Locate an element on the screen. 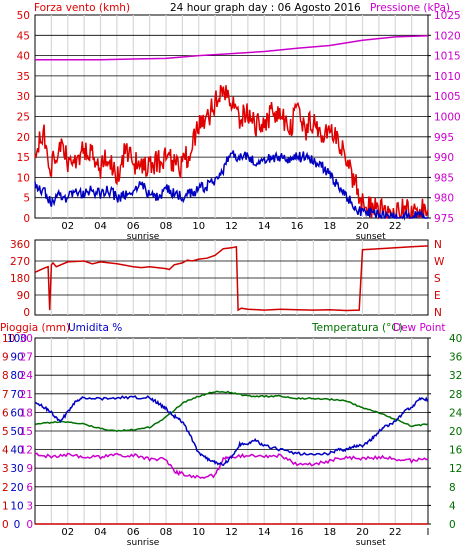 The width and height of the screenshot is (467, 559). humidity-y-tick: 10 is located at coordinates (16, 506).